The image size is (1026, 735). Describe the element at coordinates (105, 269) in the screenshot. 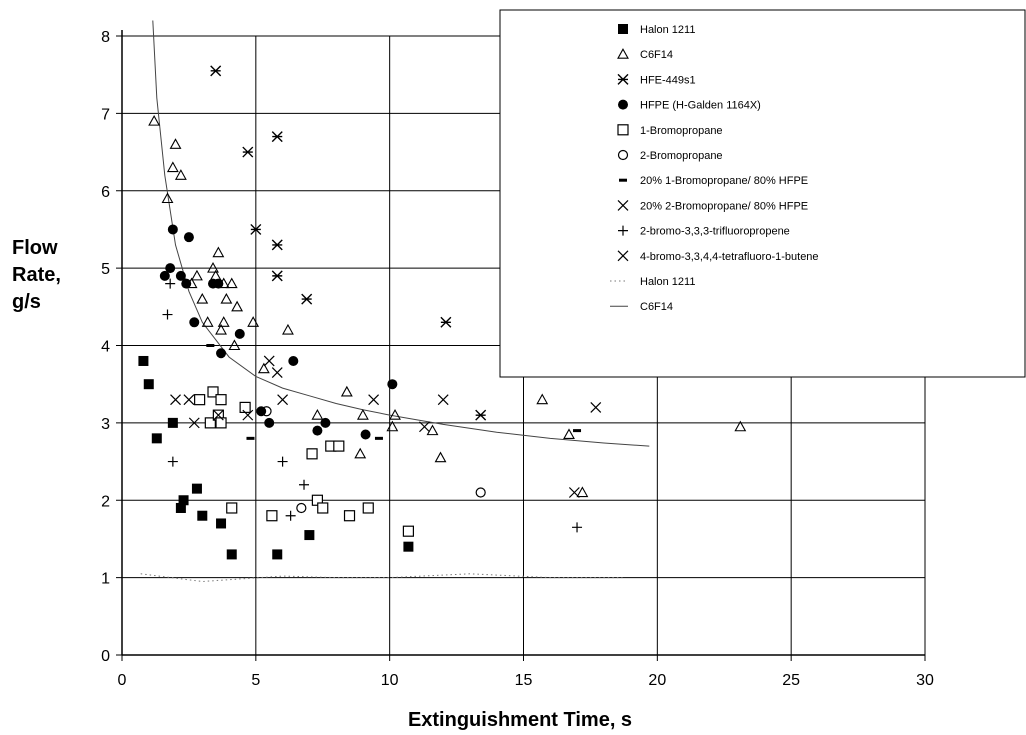

I see `y-tick-label: 5` at that location.